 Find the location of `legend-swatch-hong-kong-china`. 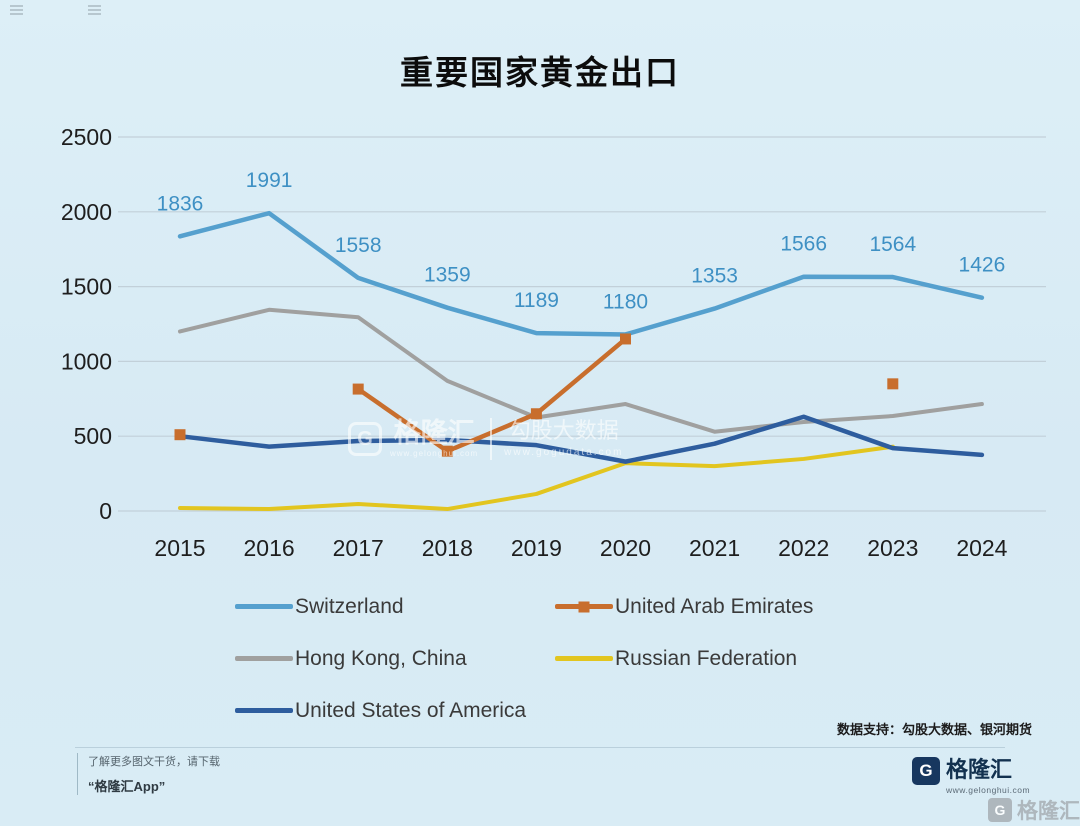

legend-swatch-hong-kong-china is located at coordinates (264, 658).